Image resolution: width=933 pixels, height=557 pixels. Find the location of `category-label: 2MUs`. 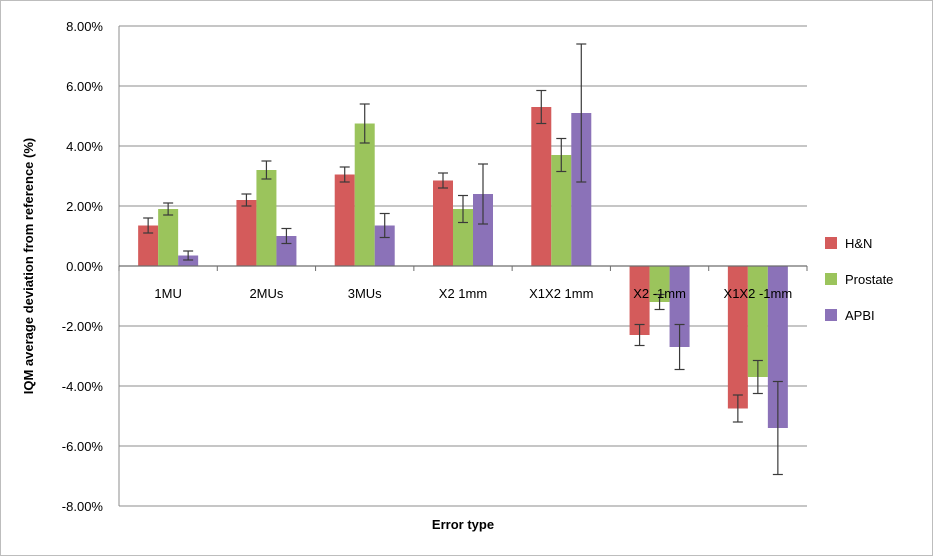

category-label: 2MUs is located at coordinates (266, 293).